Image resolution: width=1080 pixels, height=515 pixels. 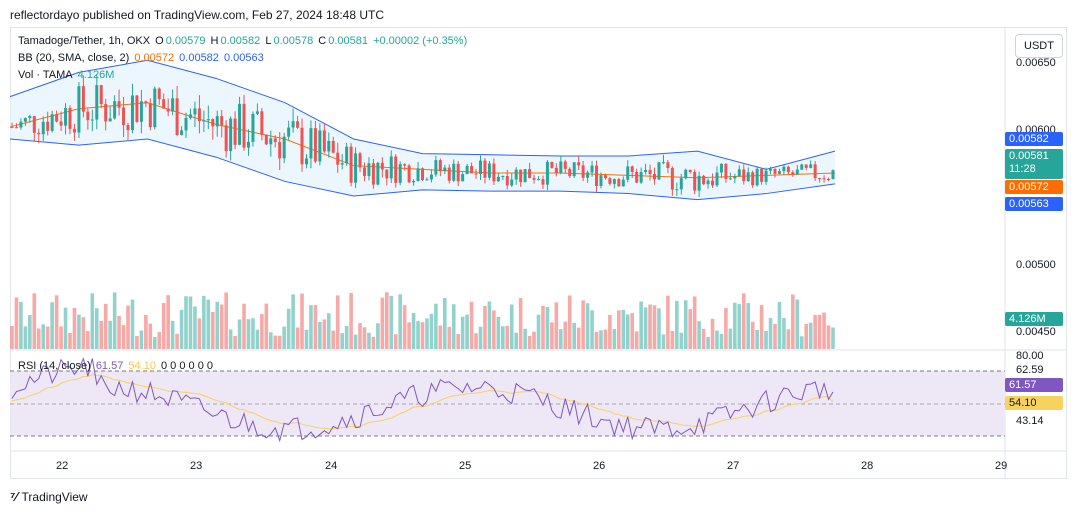 What do you see at coordinates (422, 320) in the screenshot?
I see `volume-bars` at bounding box center [422, 320].